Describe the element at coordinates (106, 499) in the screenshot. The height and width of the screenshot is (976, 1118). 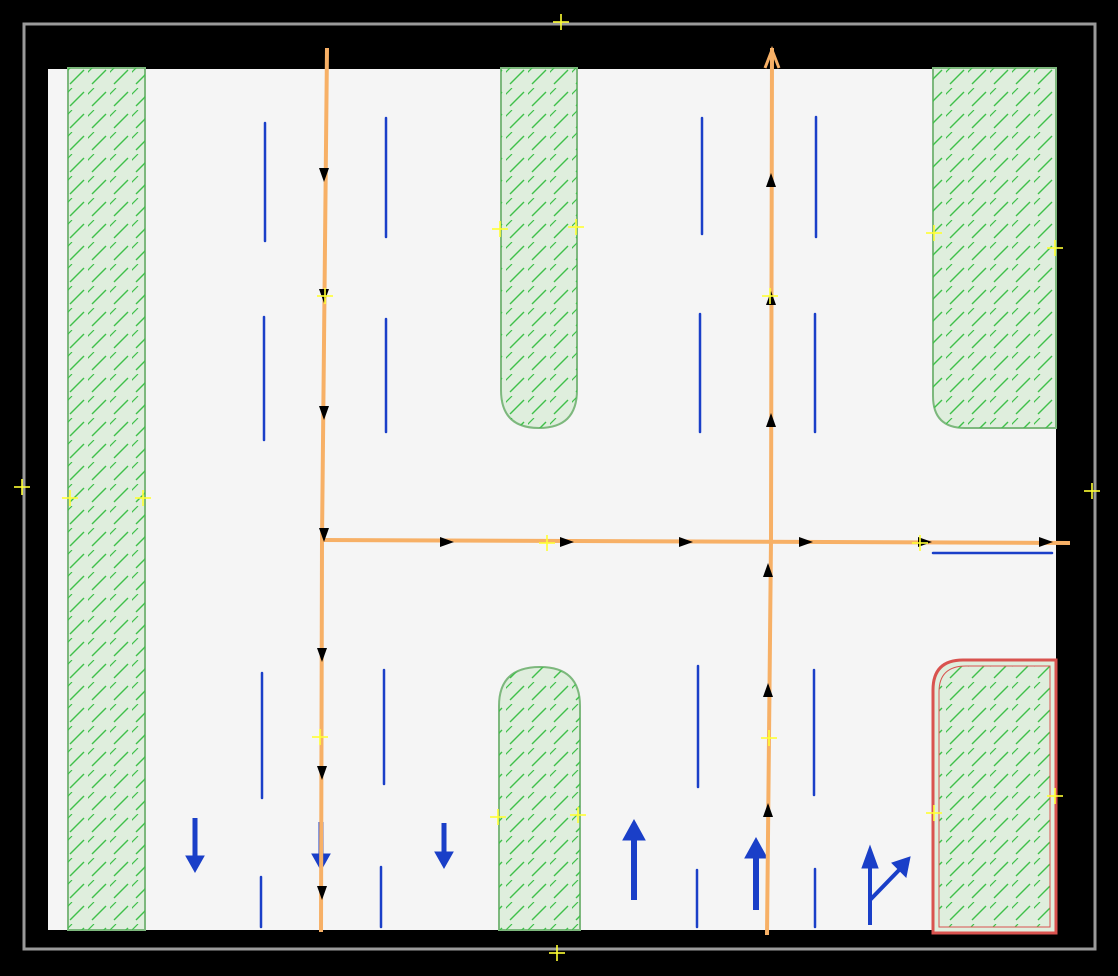
I see `left-median-island` at that location.